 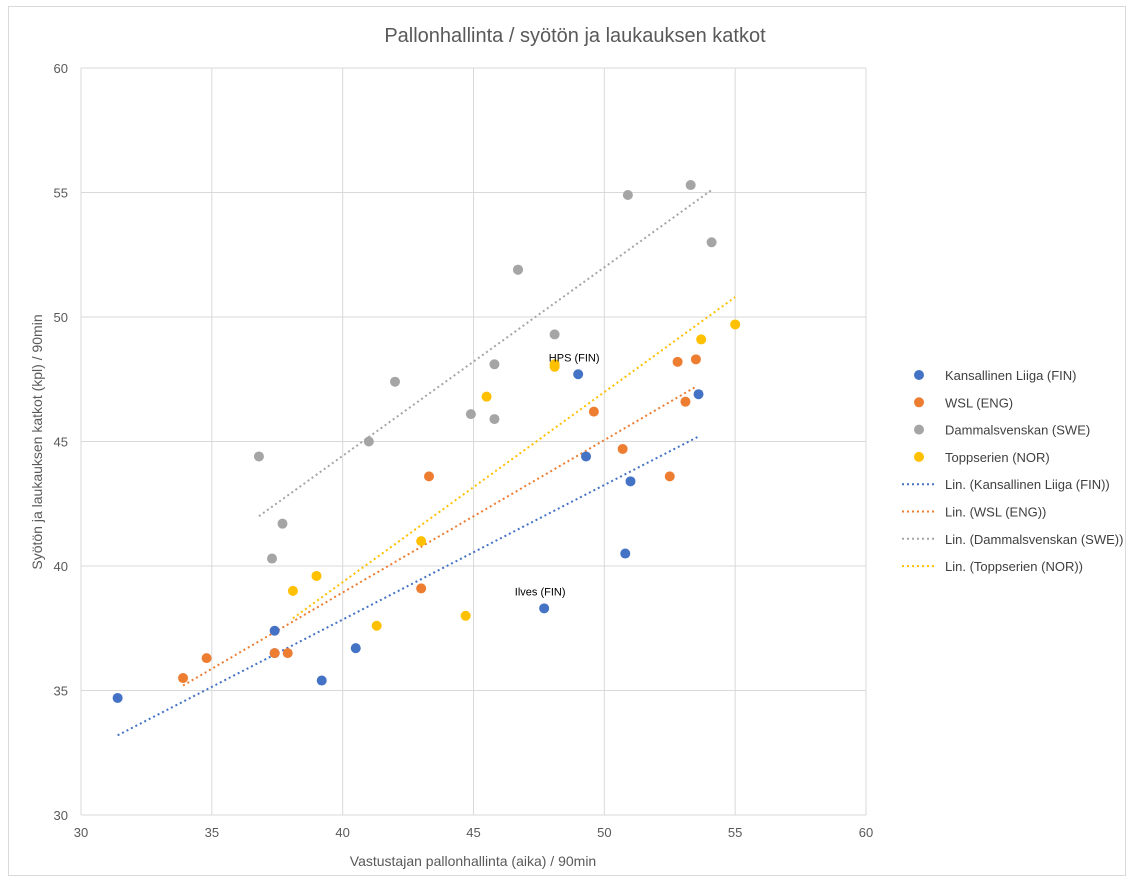 I want to click on annotations: HPS (FIN) Ilves (FIN), so click(x=557, y=475).